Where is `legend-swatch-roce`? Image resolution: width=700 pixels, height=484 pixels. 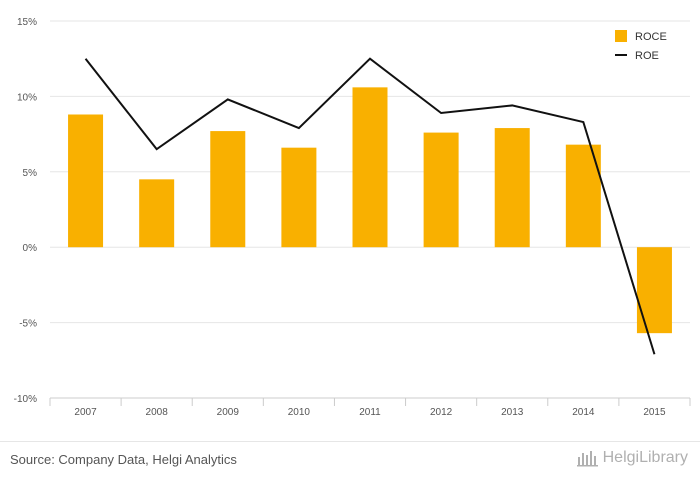
legend-swatch-roce is located at coordinates (621, 36).